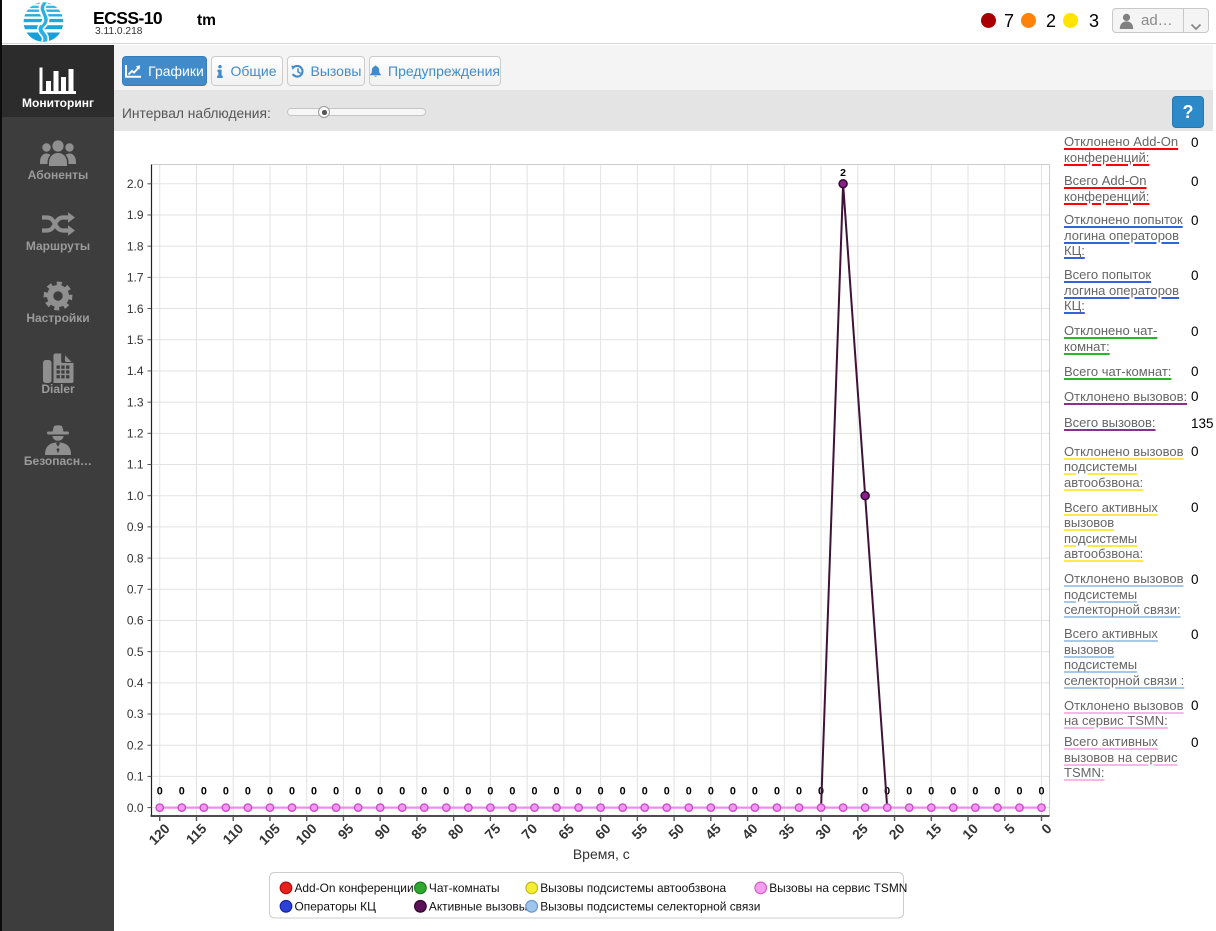 The image size is (1216, 931). I want to click on svg-text: 0.3, so click(135, 714).